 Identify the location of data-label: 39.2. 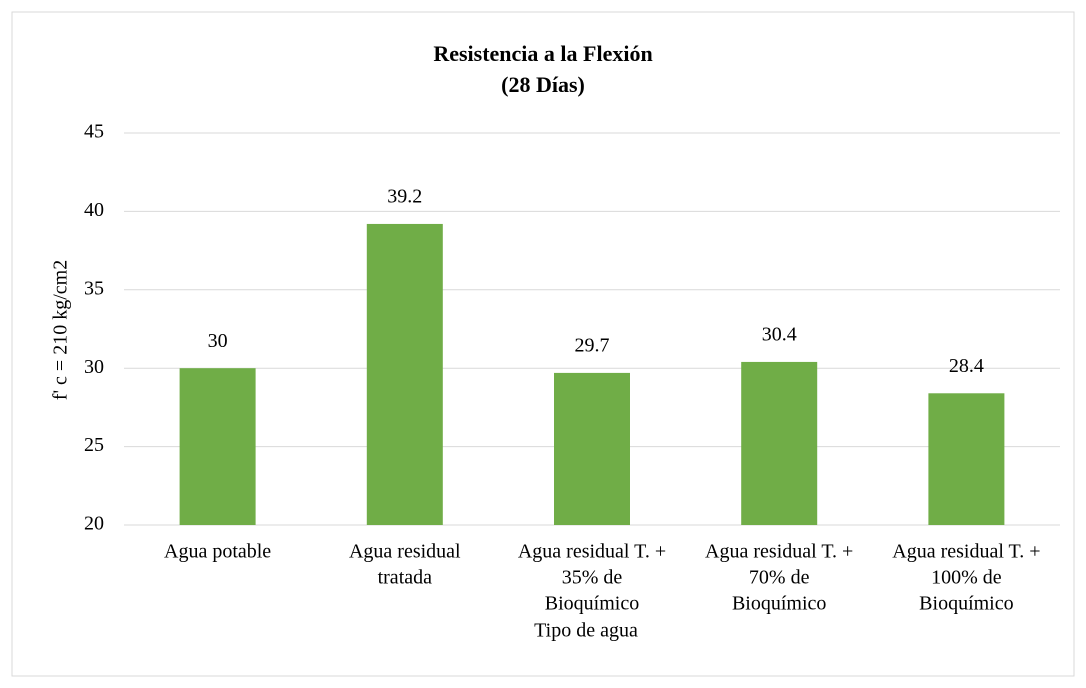
(404, 197).